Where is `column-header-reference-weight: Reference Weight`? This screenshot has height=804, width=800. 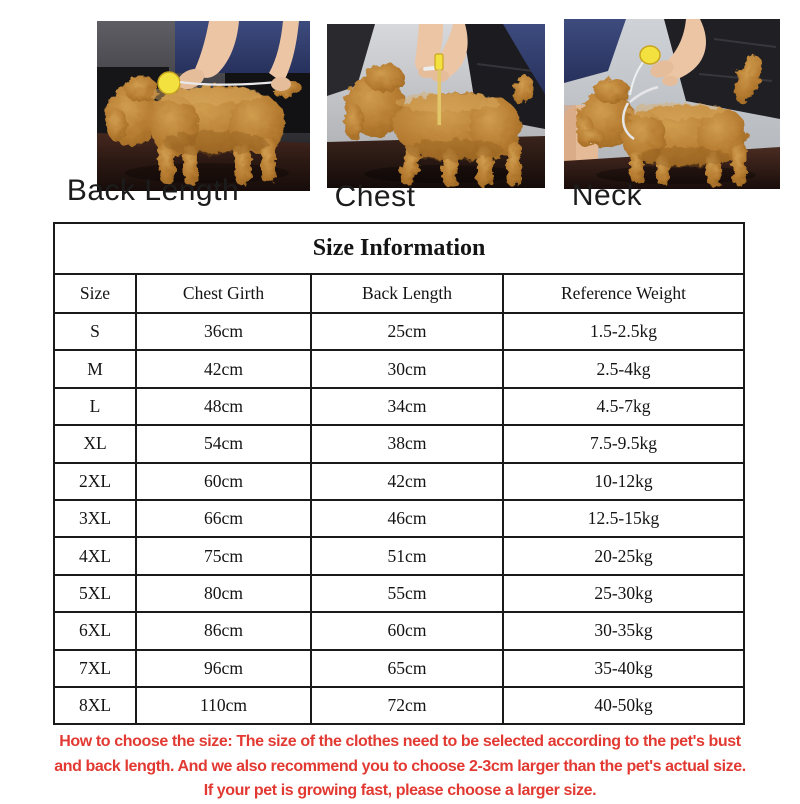 column-header-reference-weight: Reference Weight is located at coordinates (623, 293).